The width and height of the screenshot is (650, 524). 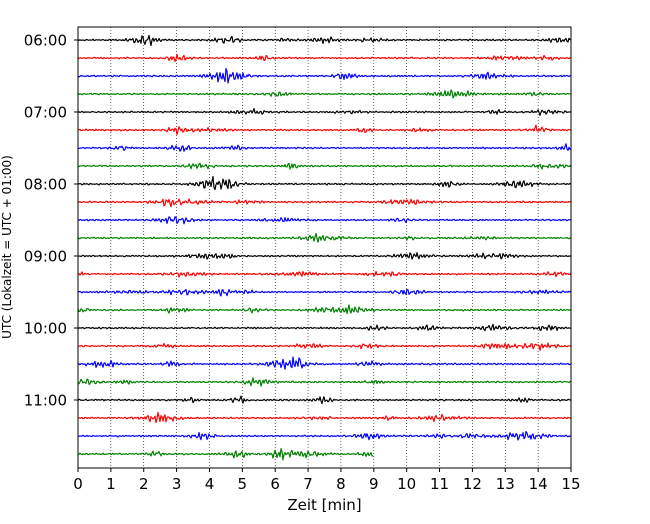 What do you see at coordinates (45, 113) in the screenshot?
I see `y-tick-label: 07:00` at bounding box center [45, 113].